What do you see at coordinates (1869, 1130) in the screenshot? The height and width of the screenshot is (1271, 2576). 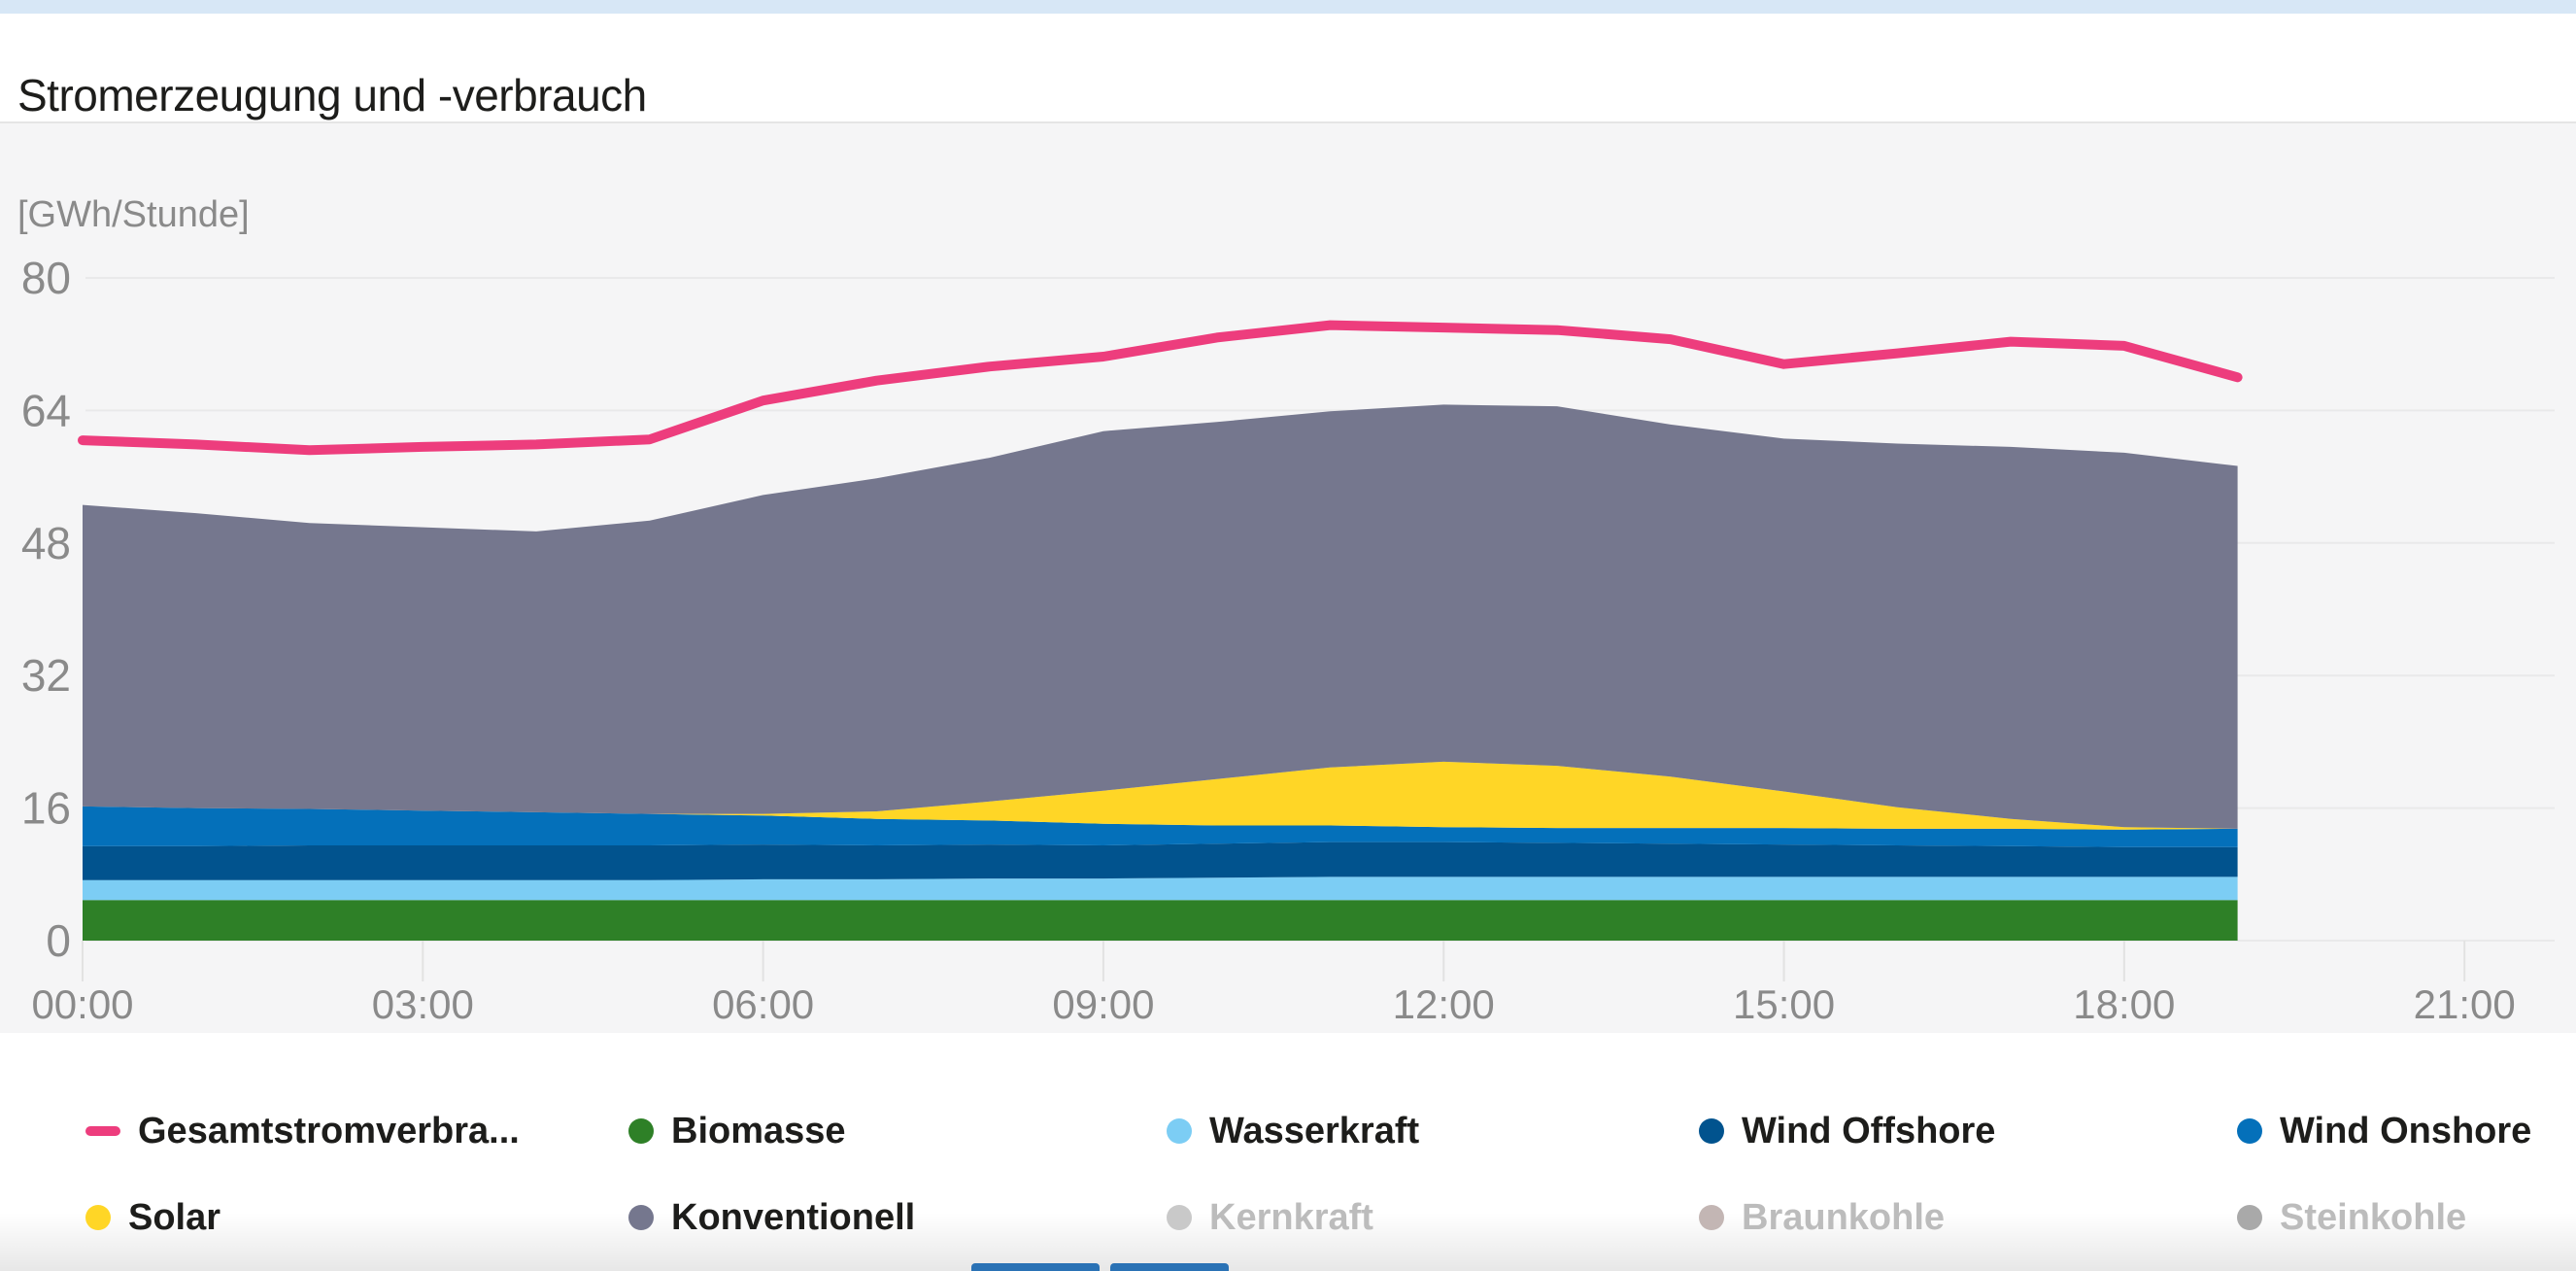 I see `legend-label: Wind Offshore` at bounding box center [1869, 1130].